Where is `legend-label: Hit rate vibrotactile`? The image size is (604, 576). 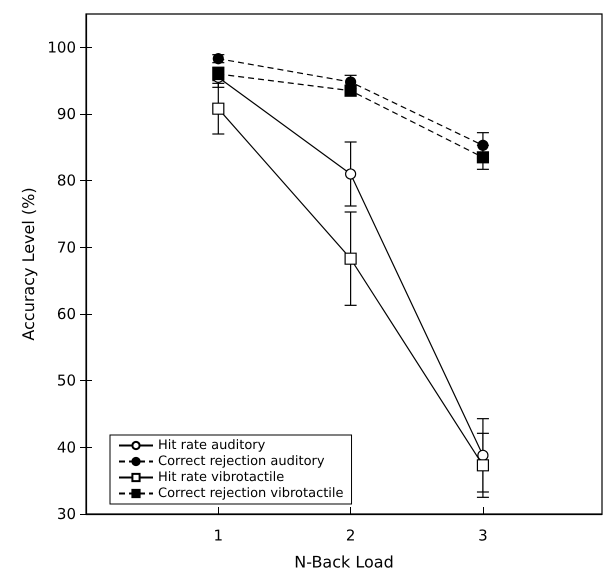
legend-label: Hit rate vibrotactile is located at coordinates (221, 477).